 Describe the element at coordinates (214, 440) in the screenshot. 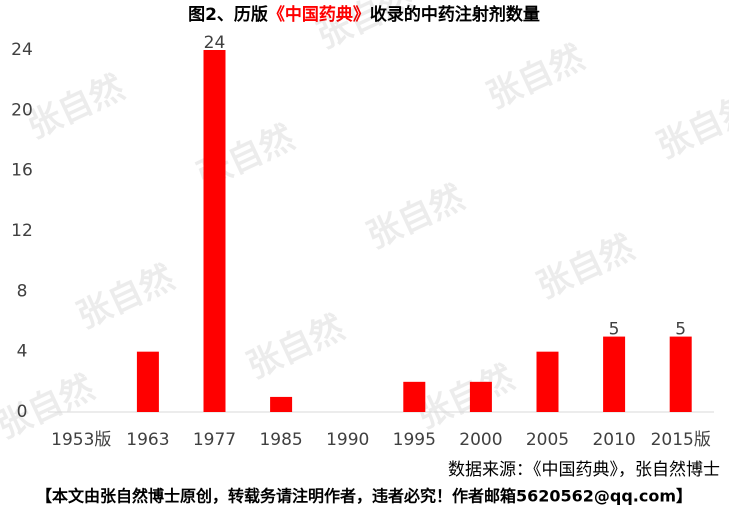

I see `x-tick-label: 1977` at that location.